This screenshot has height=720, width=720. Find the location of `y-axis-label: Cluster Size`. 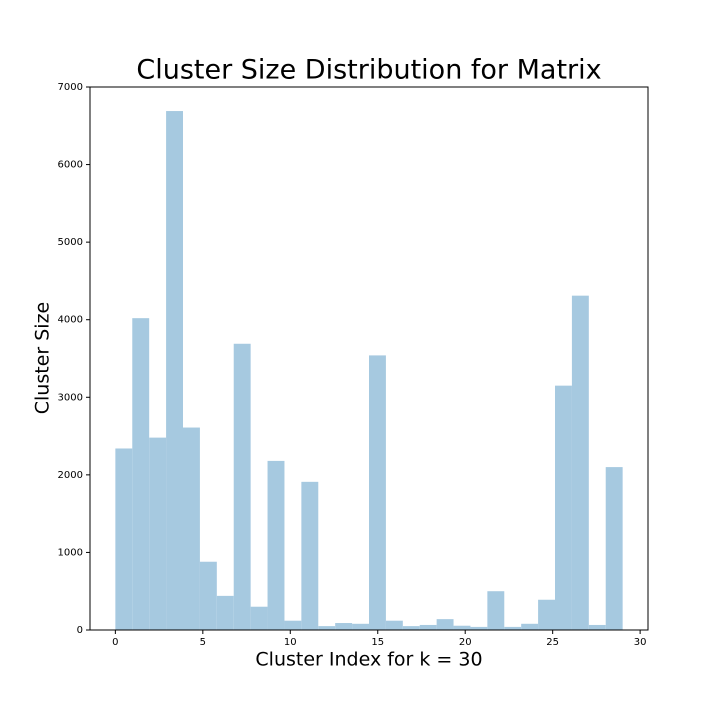

y-axis-label: Cluster Size is located at coordinates (43, 358).